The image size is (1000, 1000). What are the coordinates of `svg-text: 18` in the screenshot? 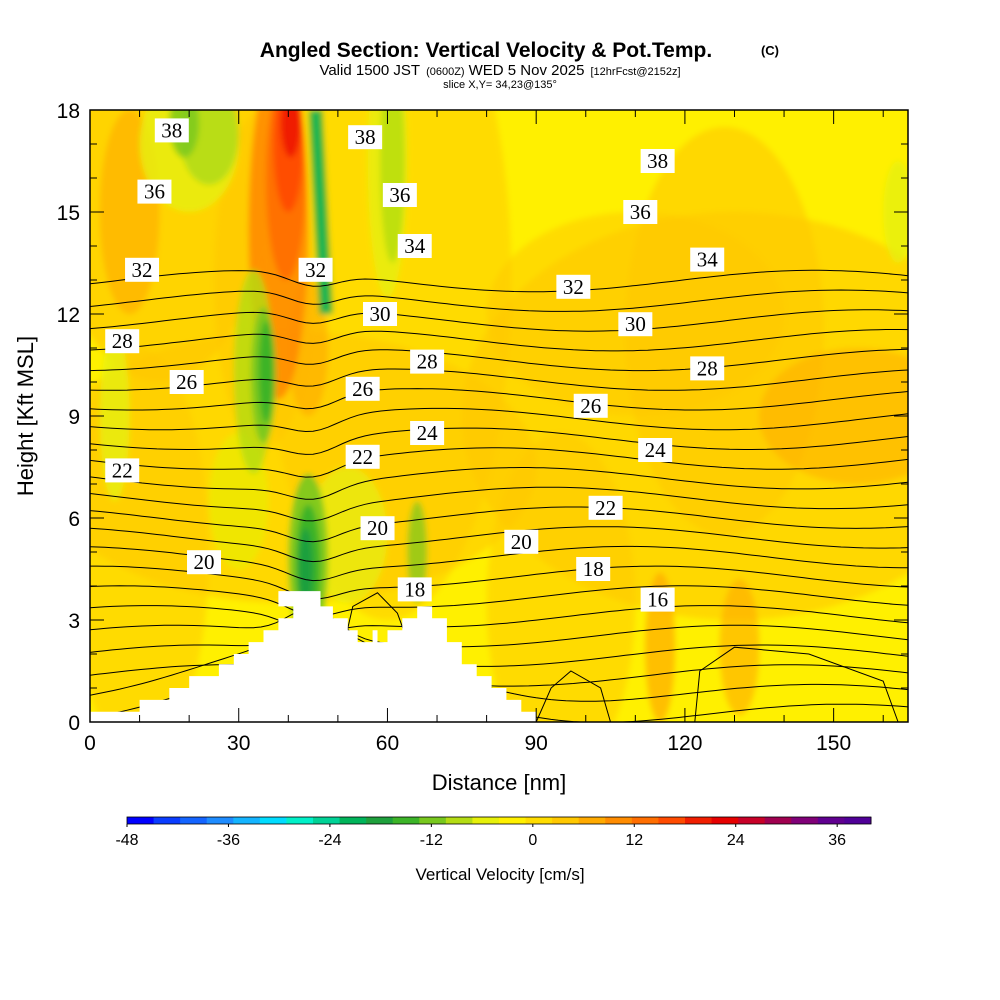 It's located at (593, 569).